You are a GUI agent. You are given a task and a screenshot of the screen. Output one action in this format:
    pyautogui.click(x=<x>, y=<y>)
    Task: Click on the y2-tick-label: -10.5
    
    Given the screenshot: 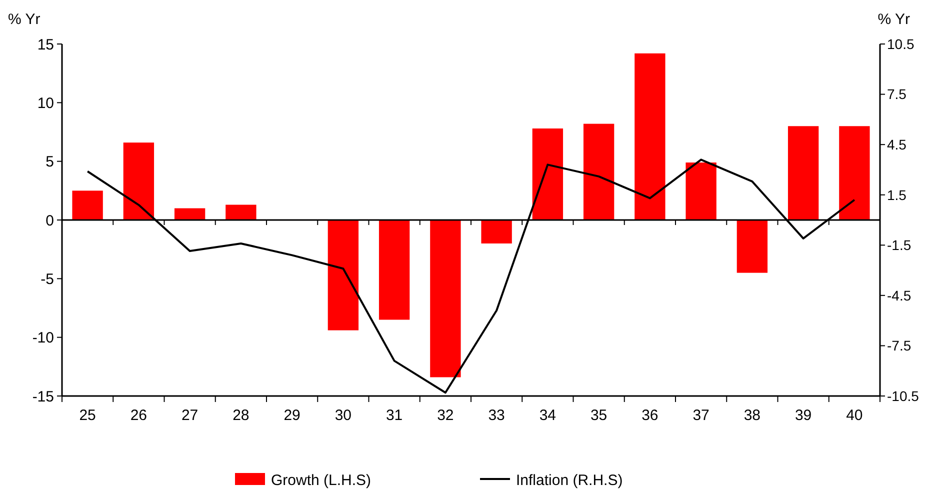 What is the action you would take?
    pyautogui.click(x=903, y=396)
    